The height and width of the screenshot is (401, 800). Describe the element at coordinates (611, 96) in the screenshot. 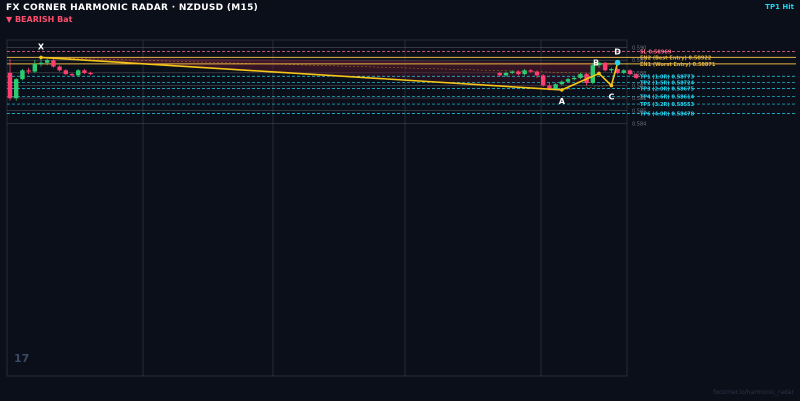

I see `pattern-label-c: C` at that location.